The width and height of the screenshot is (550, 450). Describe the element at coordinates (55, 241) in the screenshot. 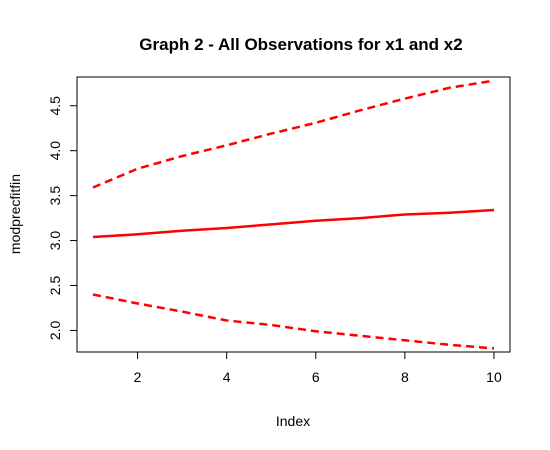

I see `y-tick-label: 3.0` at that location.